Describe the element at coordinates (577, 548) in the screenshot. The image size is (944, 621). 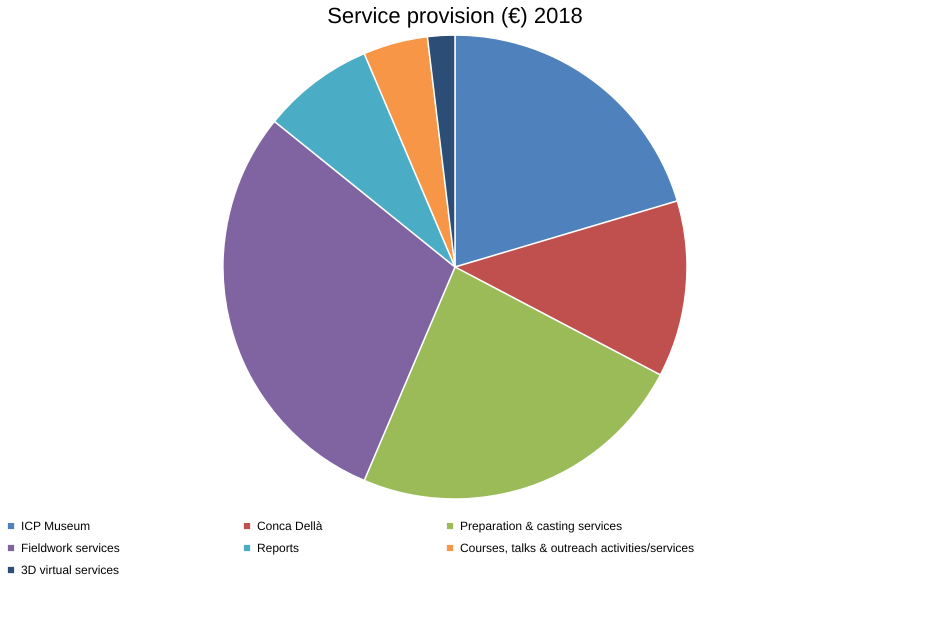
I see `legend-label: Courses, talks & outreach activities/services` at that location.